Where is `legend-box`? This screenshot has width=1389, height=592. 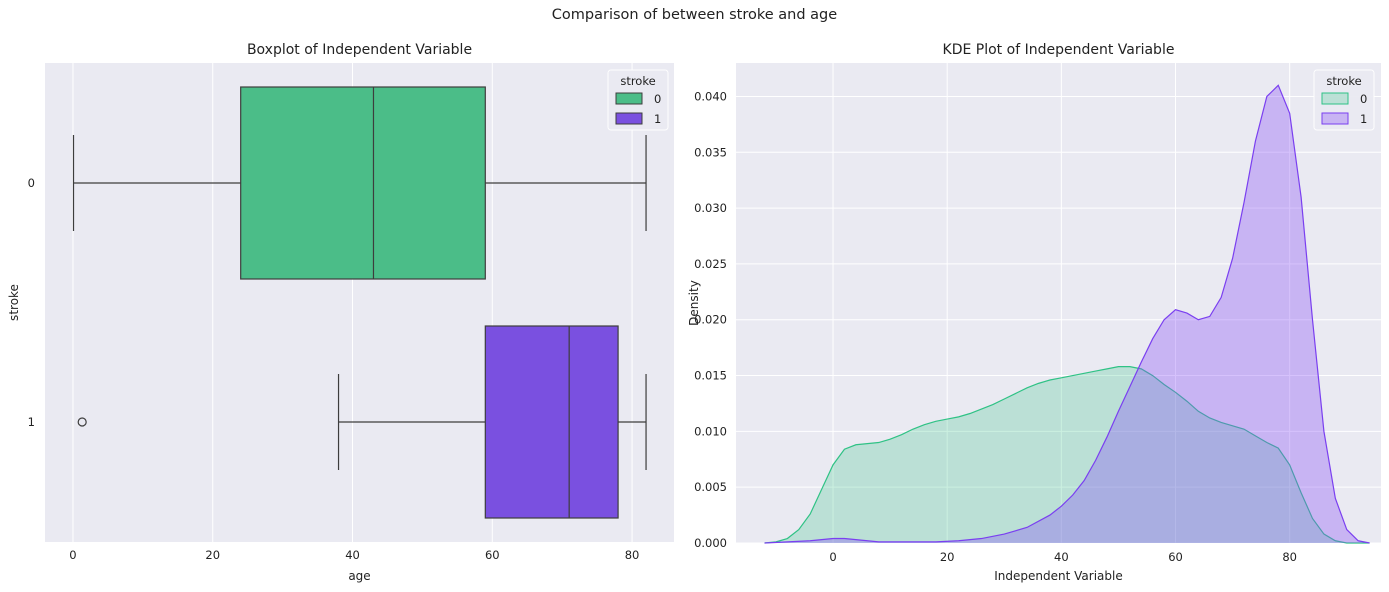
legend-box is located at coordinates (1344, 100).